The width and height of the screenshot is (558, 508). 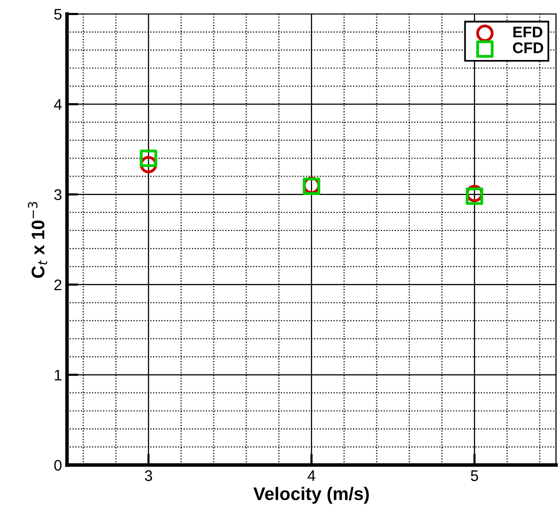 What do you see at coordinates (58, 194) in the screenshot?
I see `y-tick-label: 3` at bounding box center [58, 194].